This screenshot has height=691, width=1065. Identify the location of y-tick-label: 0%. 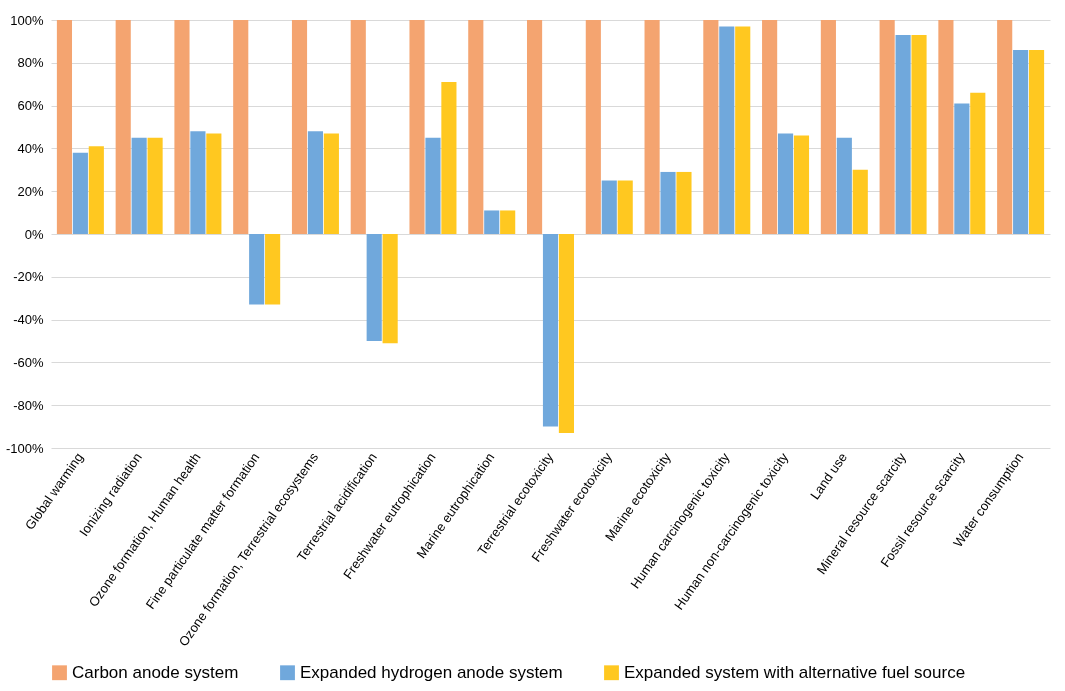
(34, 234).